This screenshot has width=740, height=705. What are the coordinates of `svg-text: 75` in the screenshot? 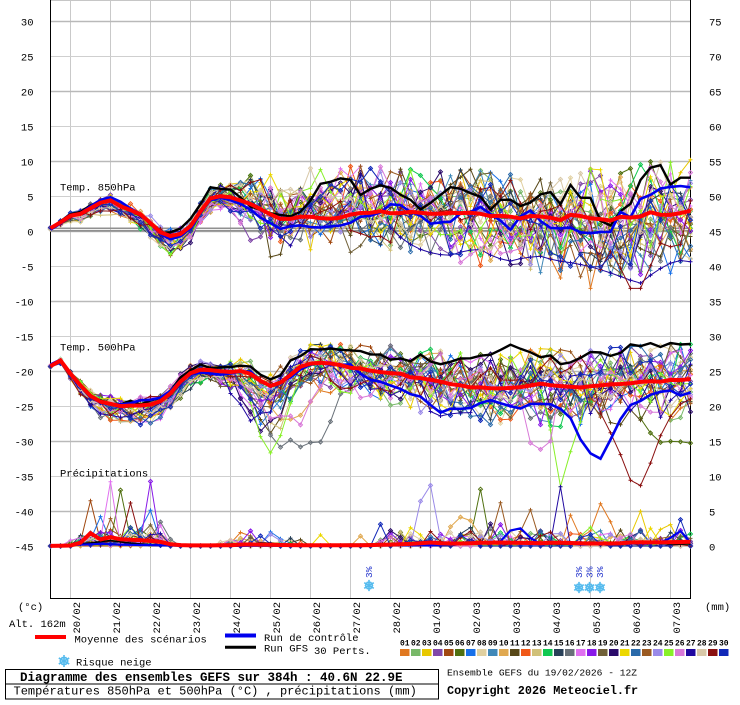 It's located at (715, 24).